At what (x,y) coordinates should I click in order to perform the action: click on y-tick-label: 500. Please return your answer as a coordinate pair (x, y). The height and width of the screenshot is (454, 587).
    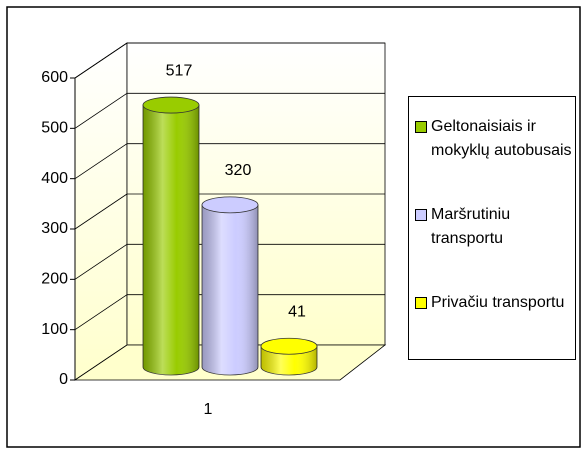
    Looking at the image, I should click on (54, 128).